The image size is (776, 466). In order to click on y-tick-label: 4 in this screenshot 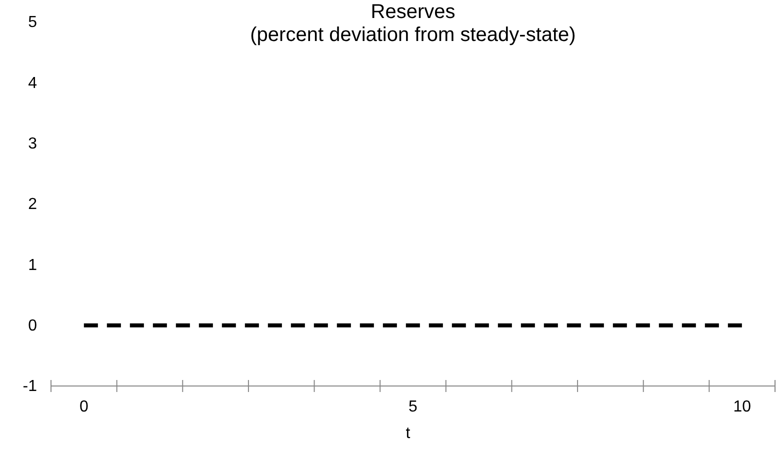, I will do `click(33, 83)`.